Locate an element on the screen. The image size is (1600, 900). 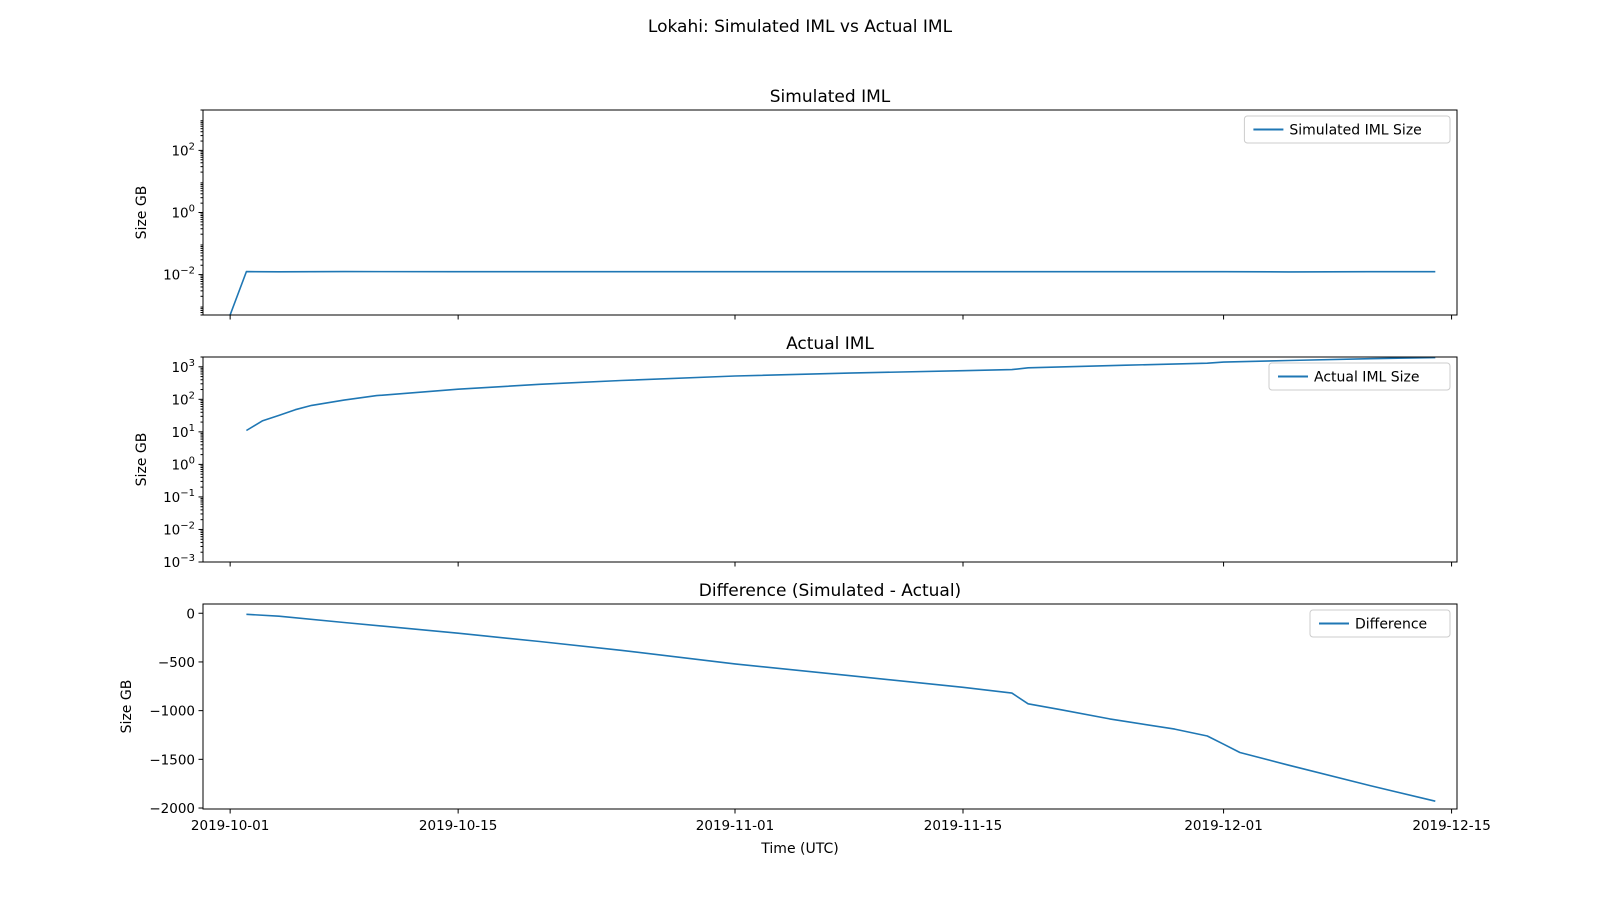
legend-label: Simulated IML Size is located at coordinates (1355, 131).